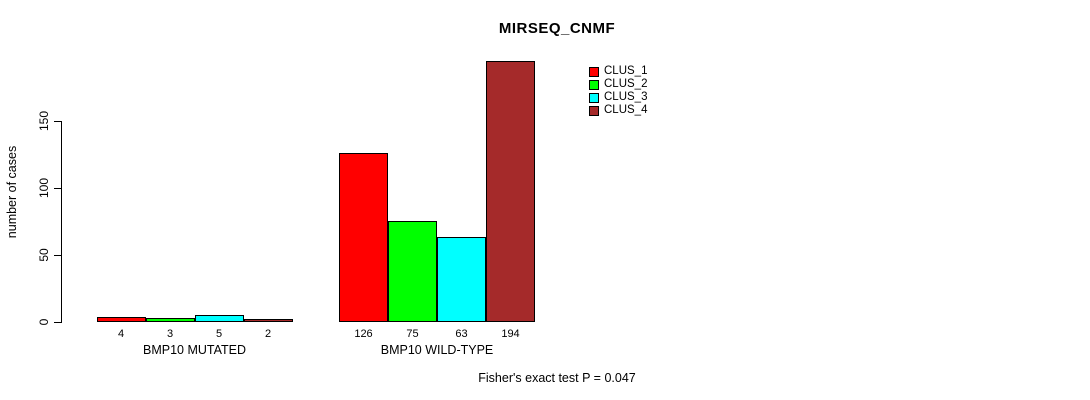 This screenshot has height=400, width=1090. What do you see at coordinates (44, 187) in the screenshot?
I see `y-axis-tick-label: 100` at bounding box center [44, 187].